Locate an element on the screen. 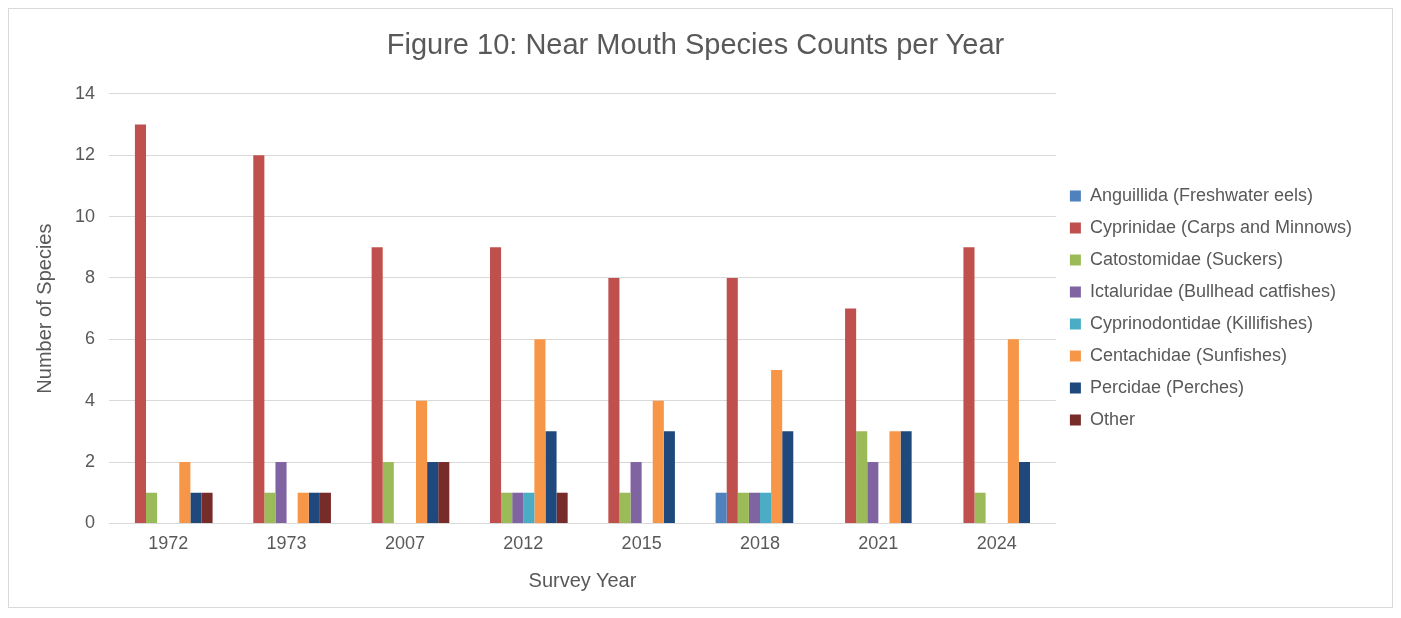 The image size is (1401, 618). x-tick-label: 1973 is located at coordinates (286, 543).